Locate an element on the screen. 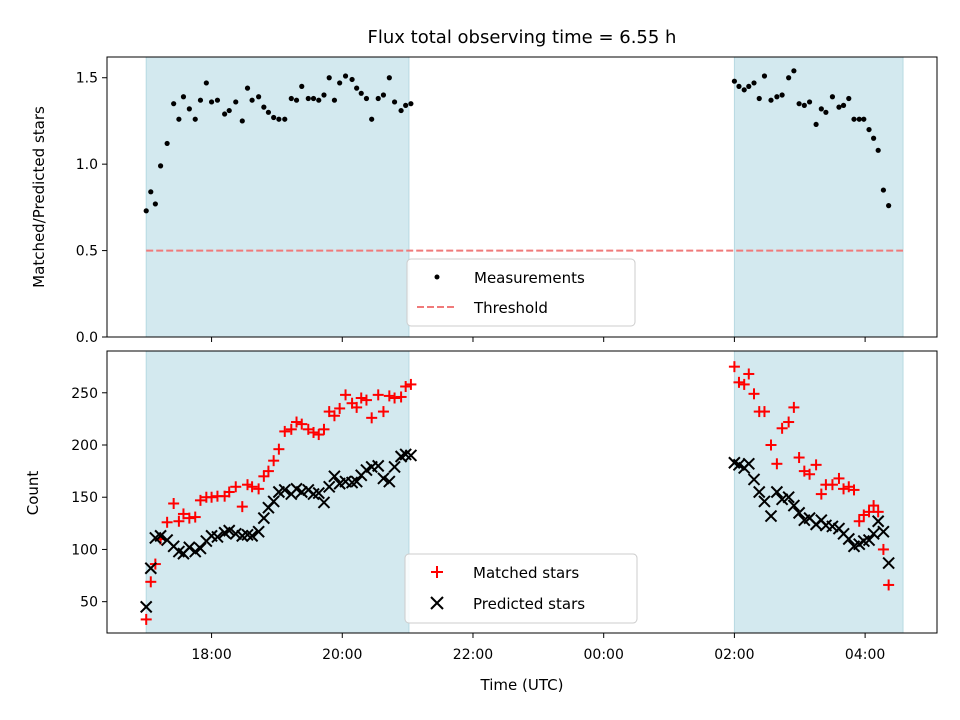 The image size is (960, 720). ratio-legend: Measurements Threshold is located at coordinates (521, 292).